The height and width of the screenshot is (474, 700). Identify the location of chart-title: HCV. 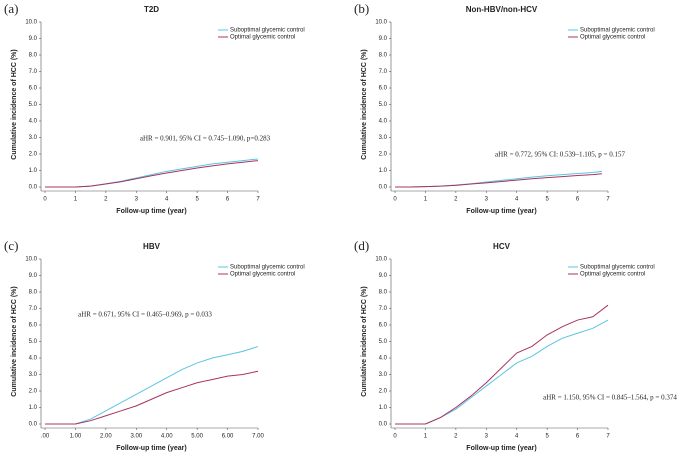
(502, 246).